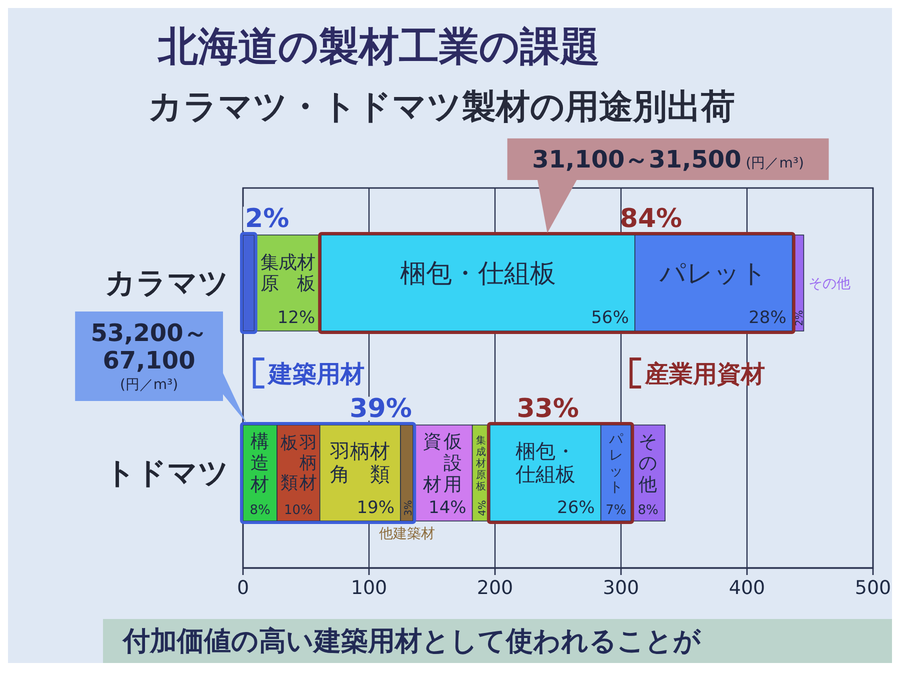 Image resolution: width=900 pixels, height=675 pixels. What do you see at coordinates (298, 510) in the screenshot?
I see `annotation: 10%` at bounding box center [298, 510].